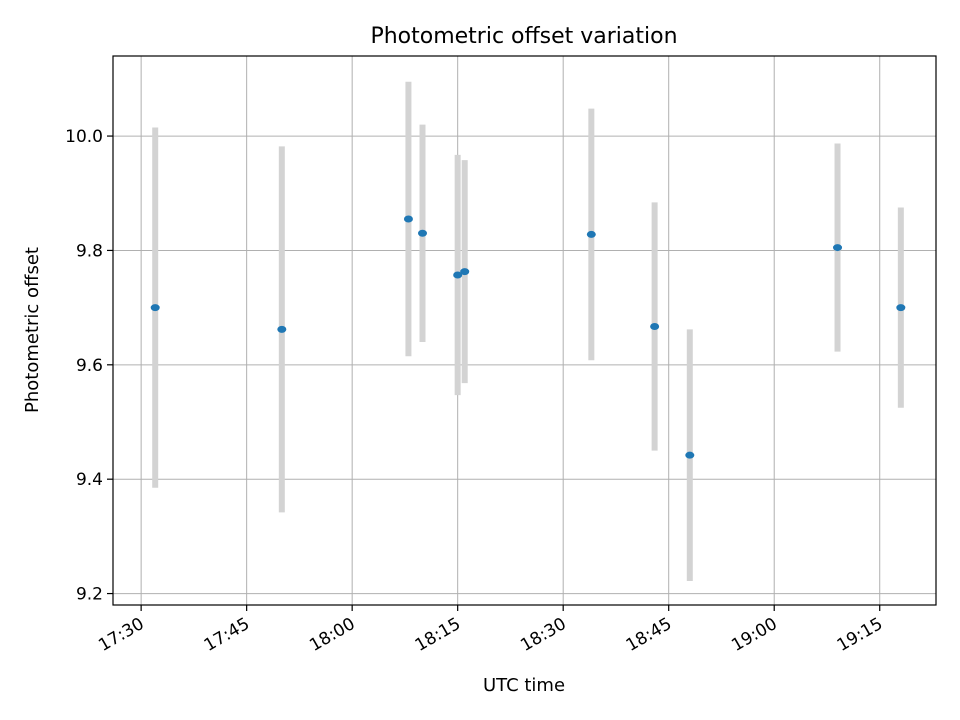  Describe the element at coordinates (89, 480) in the screenshot. I see `y-tick-label: 9.4` at that location.